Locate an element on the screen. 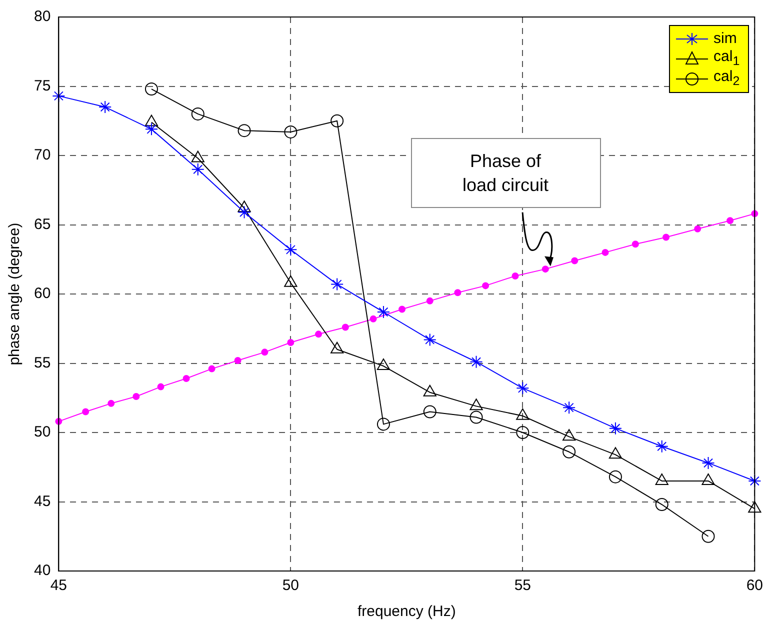 This screenshot has width=769, height=627. x-tick-label: 55 is located at coordinates (523, 585).